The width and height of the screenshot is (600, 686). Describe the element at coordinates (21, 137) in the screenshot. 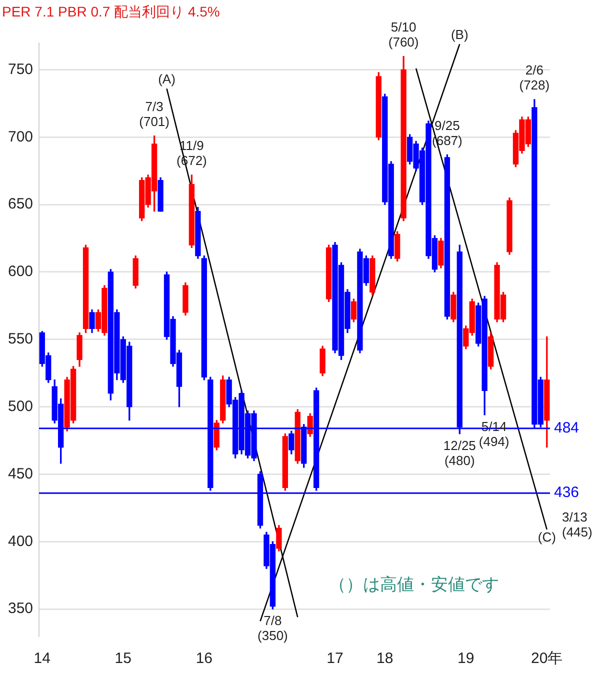

I see `y-tick-label: 700` at that location.